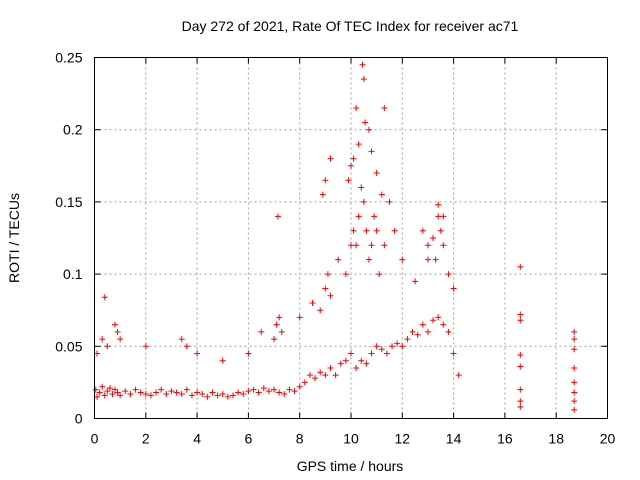 Image resolution: width=640 pixels, height=480 pixels. Describe the element at coordinates (351, 439) in the screenshot. I see `x-tick-label: 10` at that location.